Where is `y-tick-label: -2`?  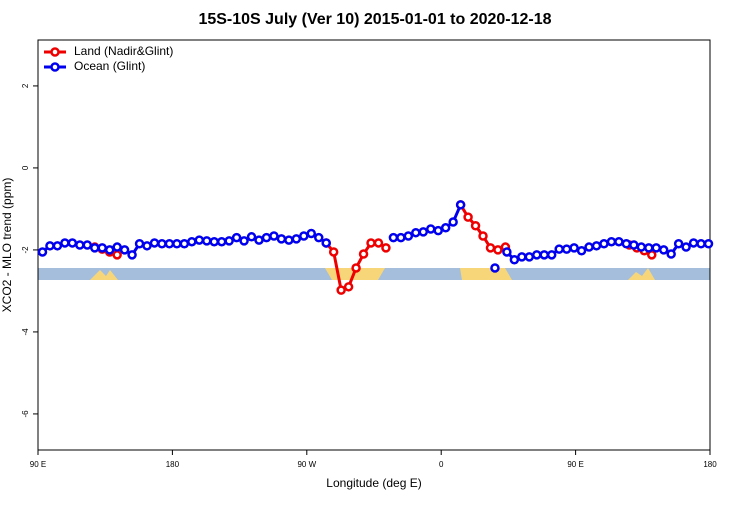
y-tick-label: -2 is located at coordinates (25, 250).